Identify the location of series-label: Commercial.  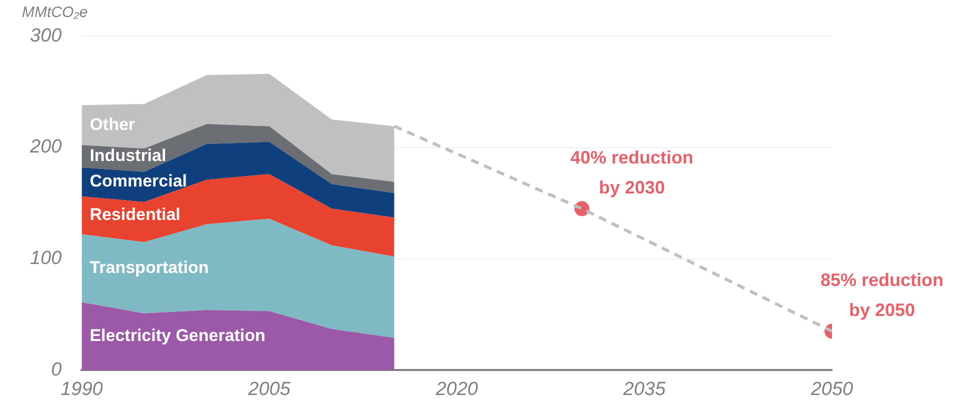
(139, 181).